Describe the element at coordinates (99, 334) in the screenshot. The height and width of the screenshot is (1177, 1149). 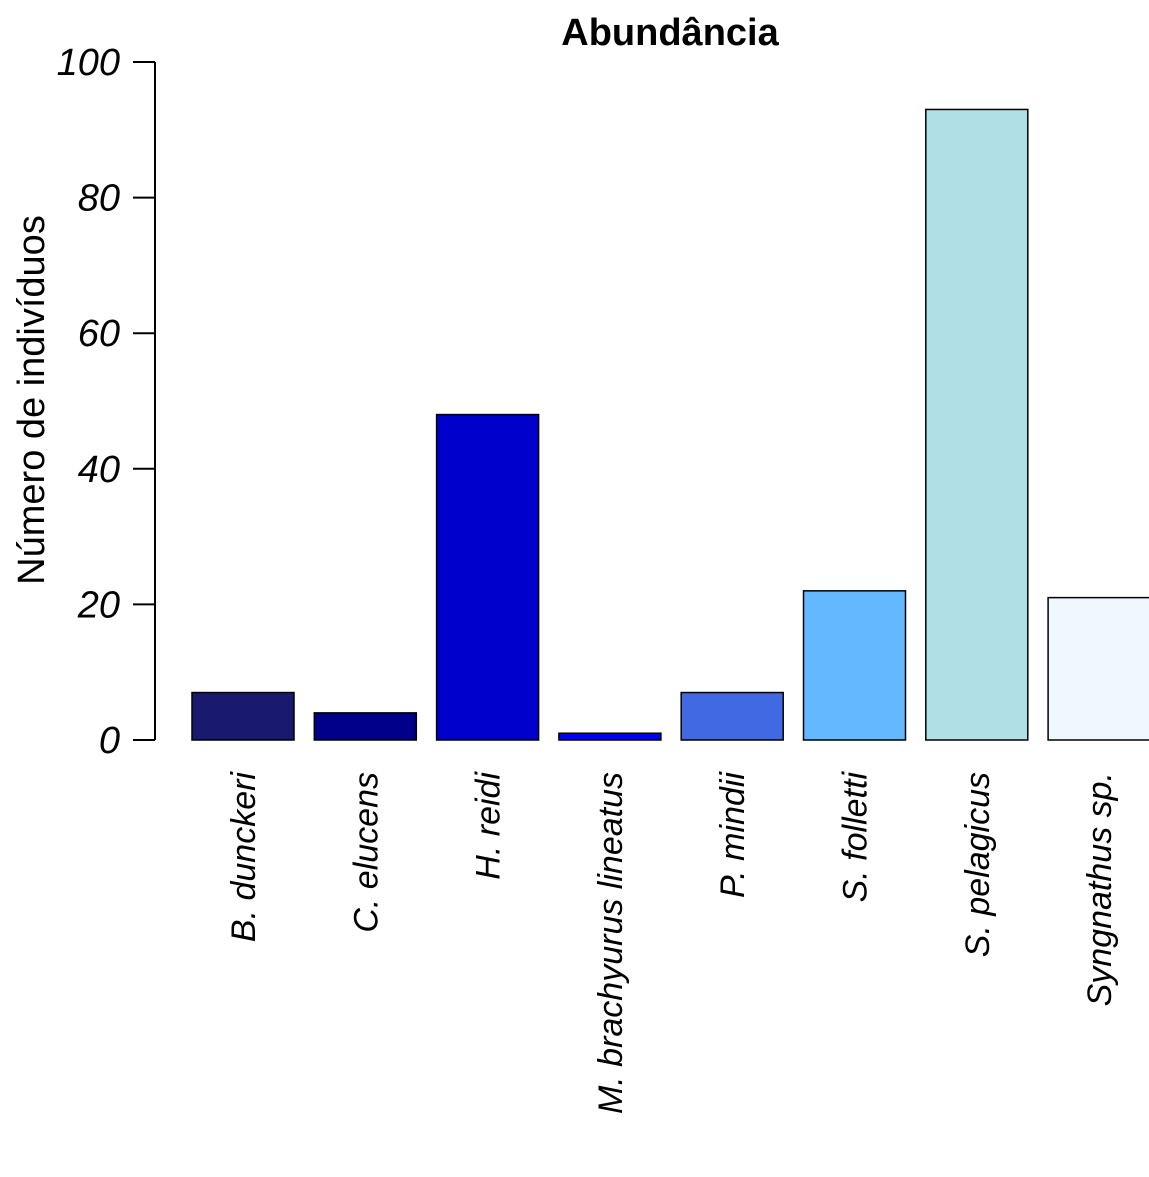
I see `y-tick-label: 60` at that location.